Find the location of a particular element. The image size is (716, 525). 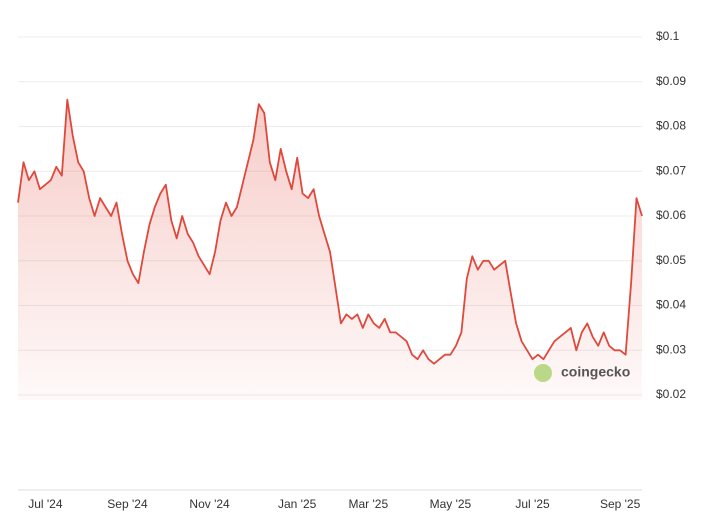

y-tick-label: $0.02 is located at coordinates (671, 394).